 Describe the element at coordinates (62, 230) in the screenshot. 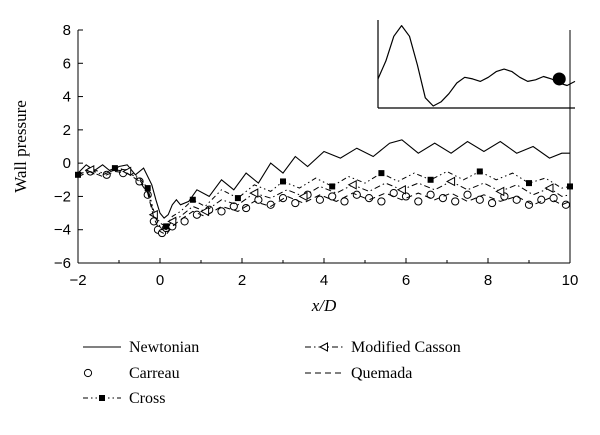

I see `y-tick-label: −4` at that location.